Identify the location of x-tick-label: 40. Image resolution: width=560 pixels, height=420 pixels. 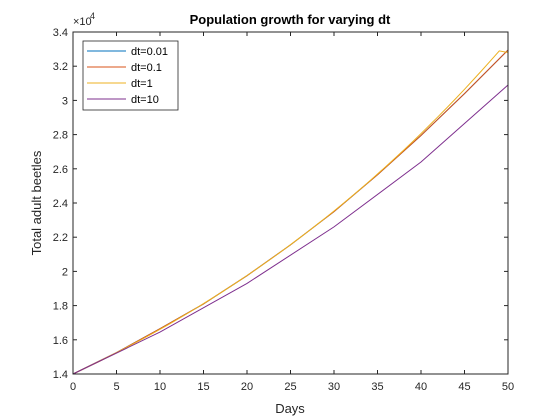
(421, 387).